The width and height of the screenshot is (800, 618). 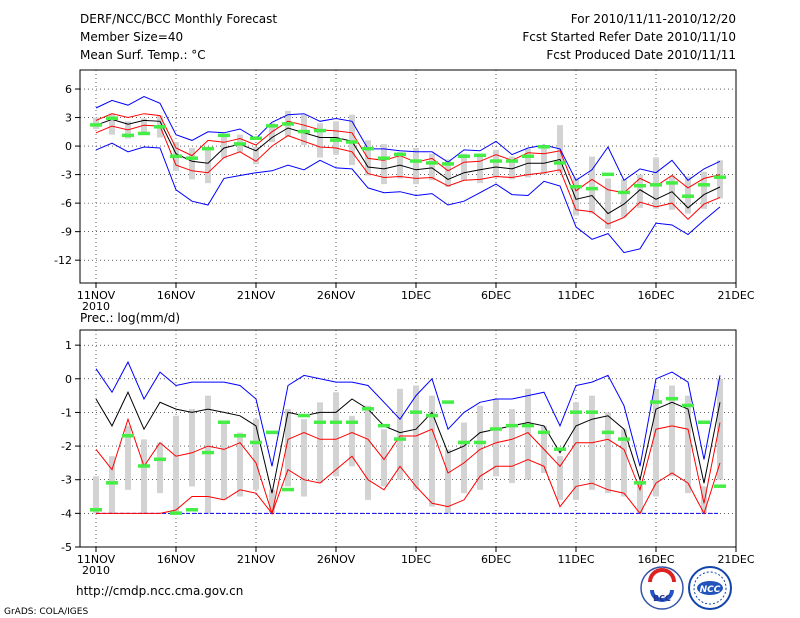 I want to click on grads-credit: GrADS: COLA/IGES, so click(x=46, y=612).